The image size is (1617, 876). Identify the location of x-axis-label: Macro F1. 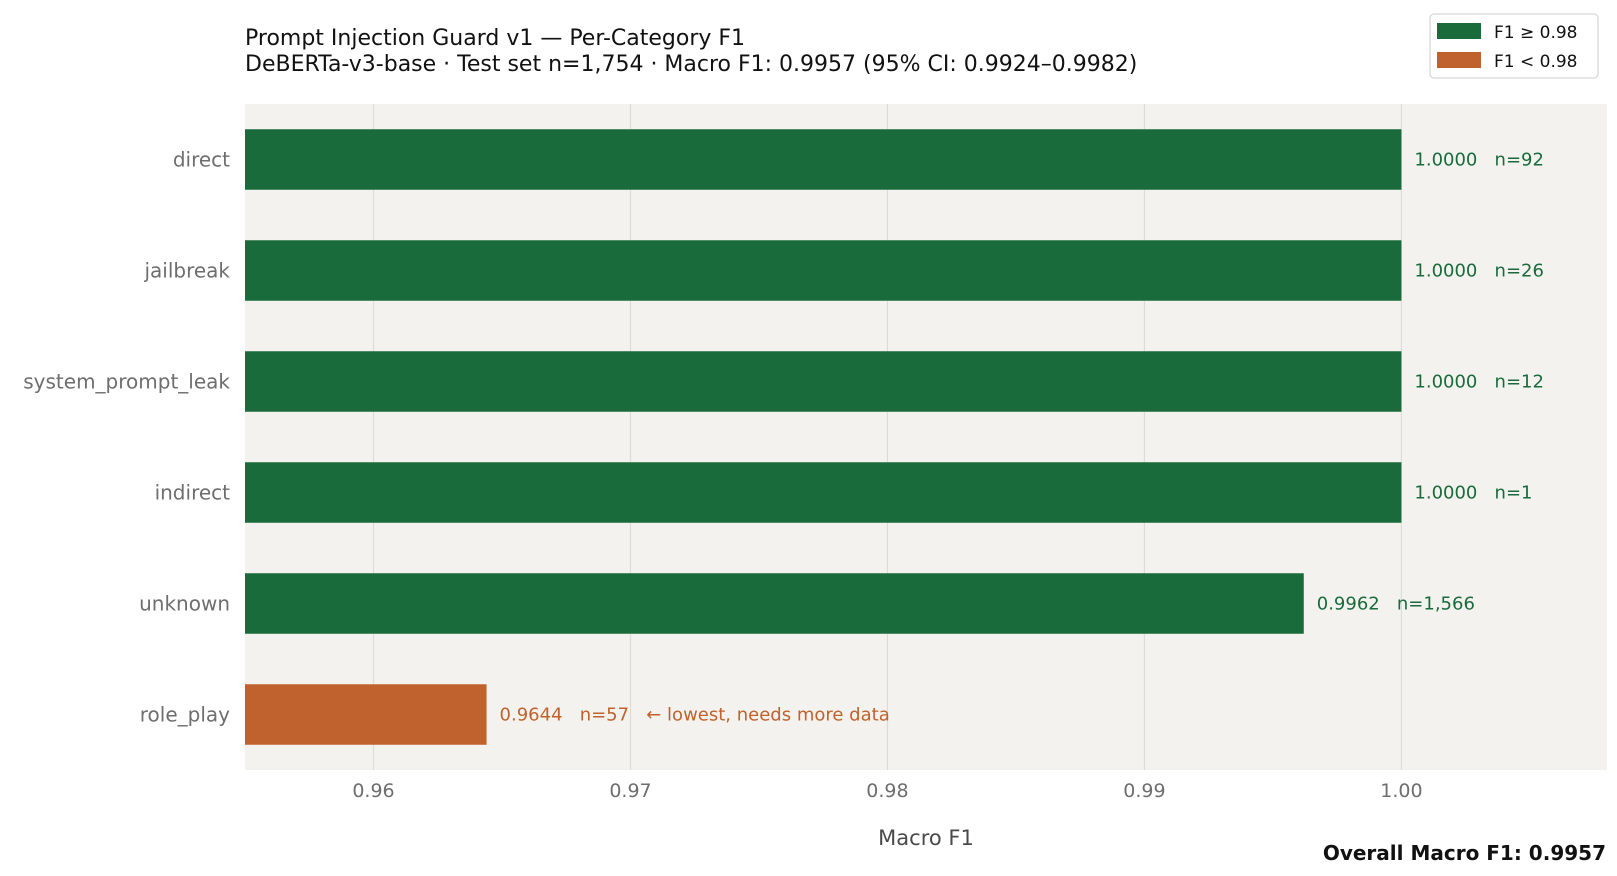
(926, 838).